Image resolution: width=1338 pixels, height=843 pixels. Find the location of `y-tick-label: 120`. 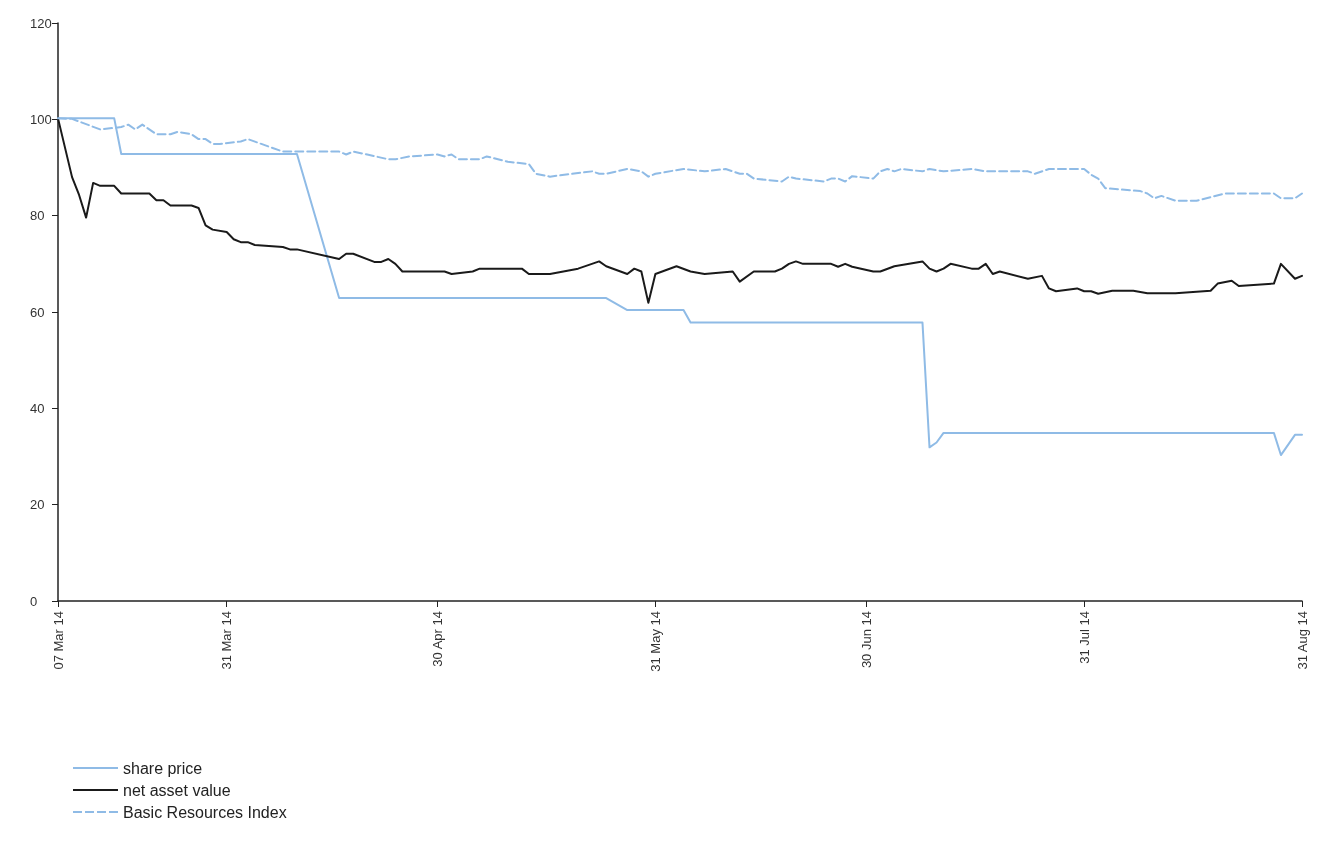

y-tick-label: 120 is located at coordinates (41, 23).